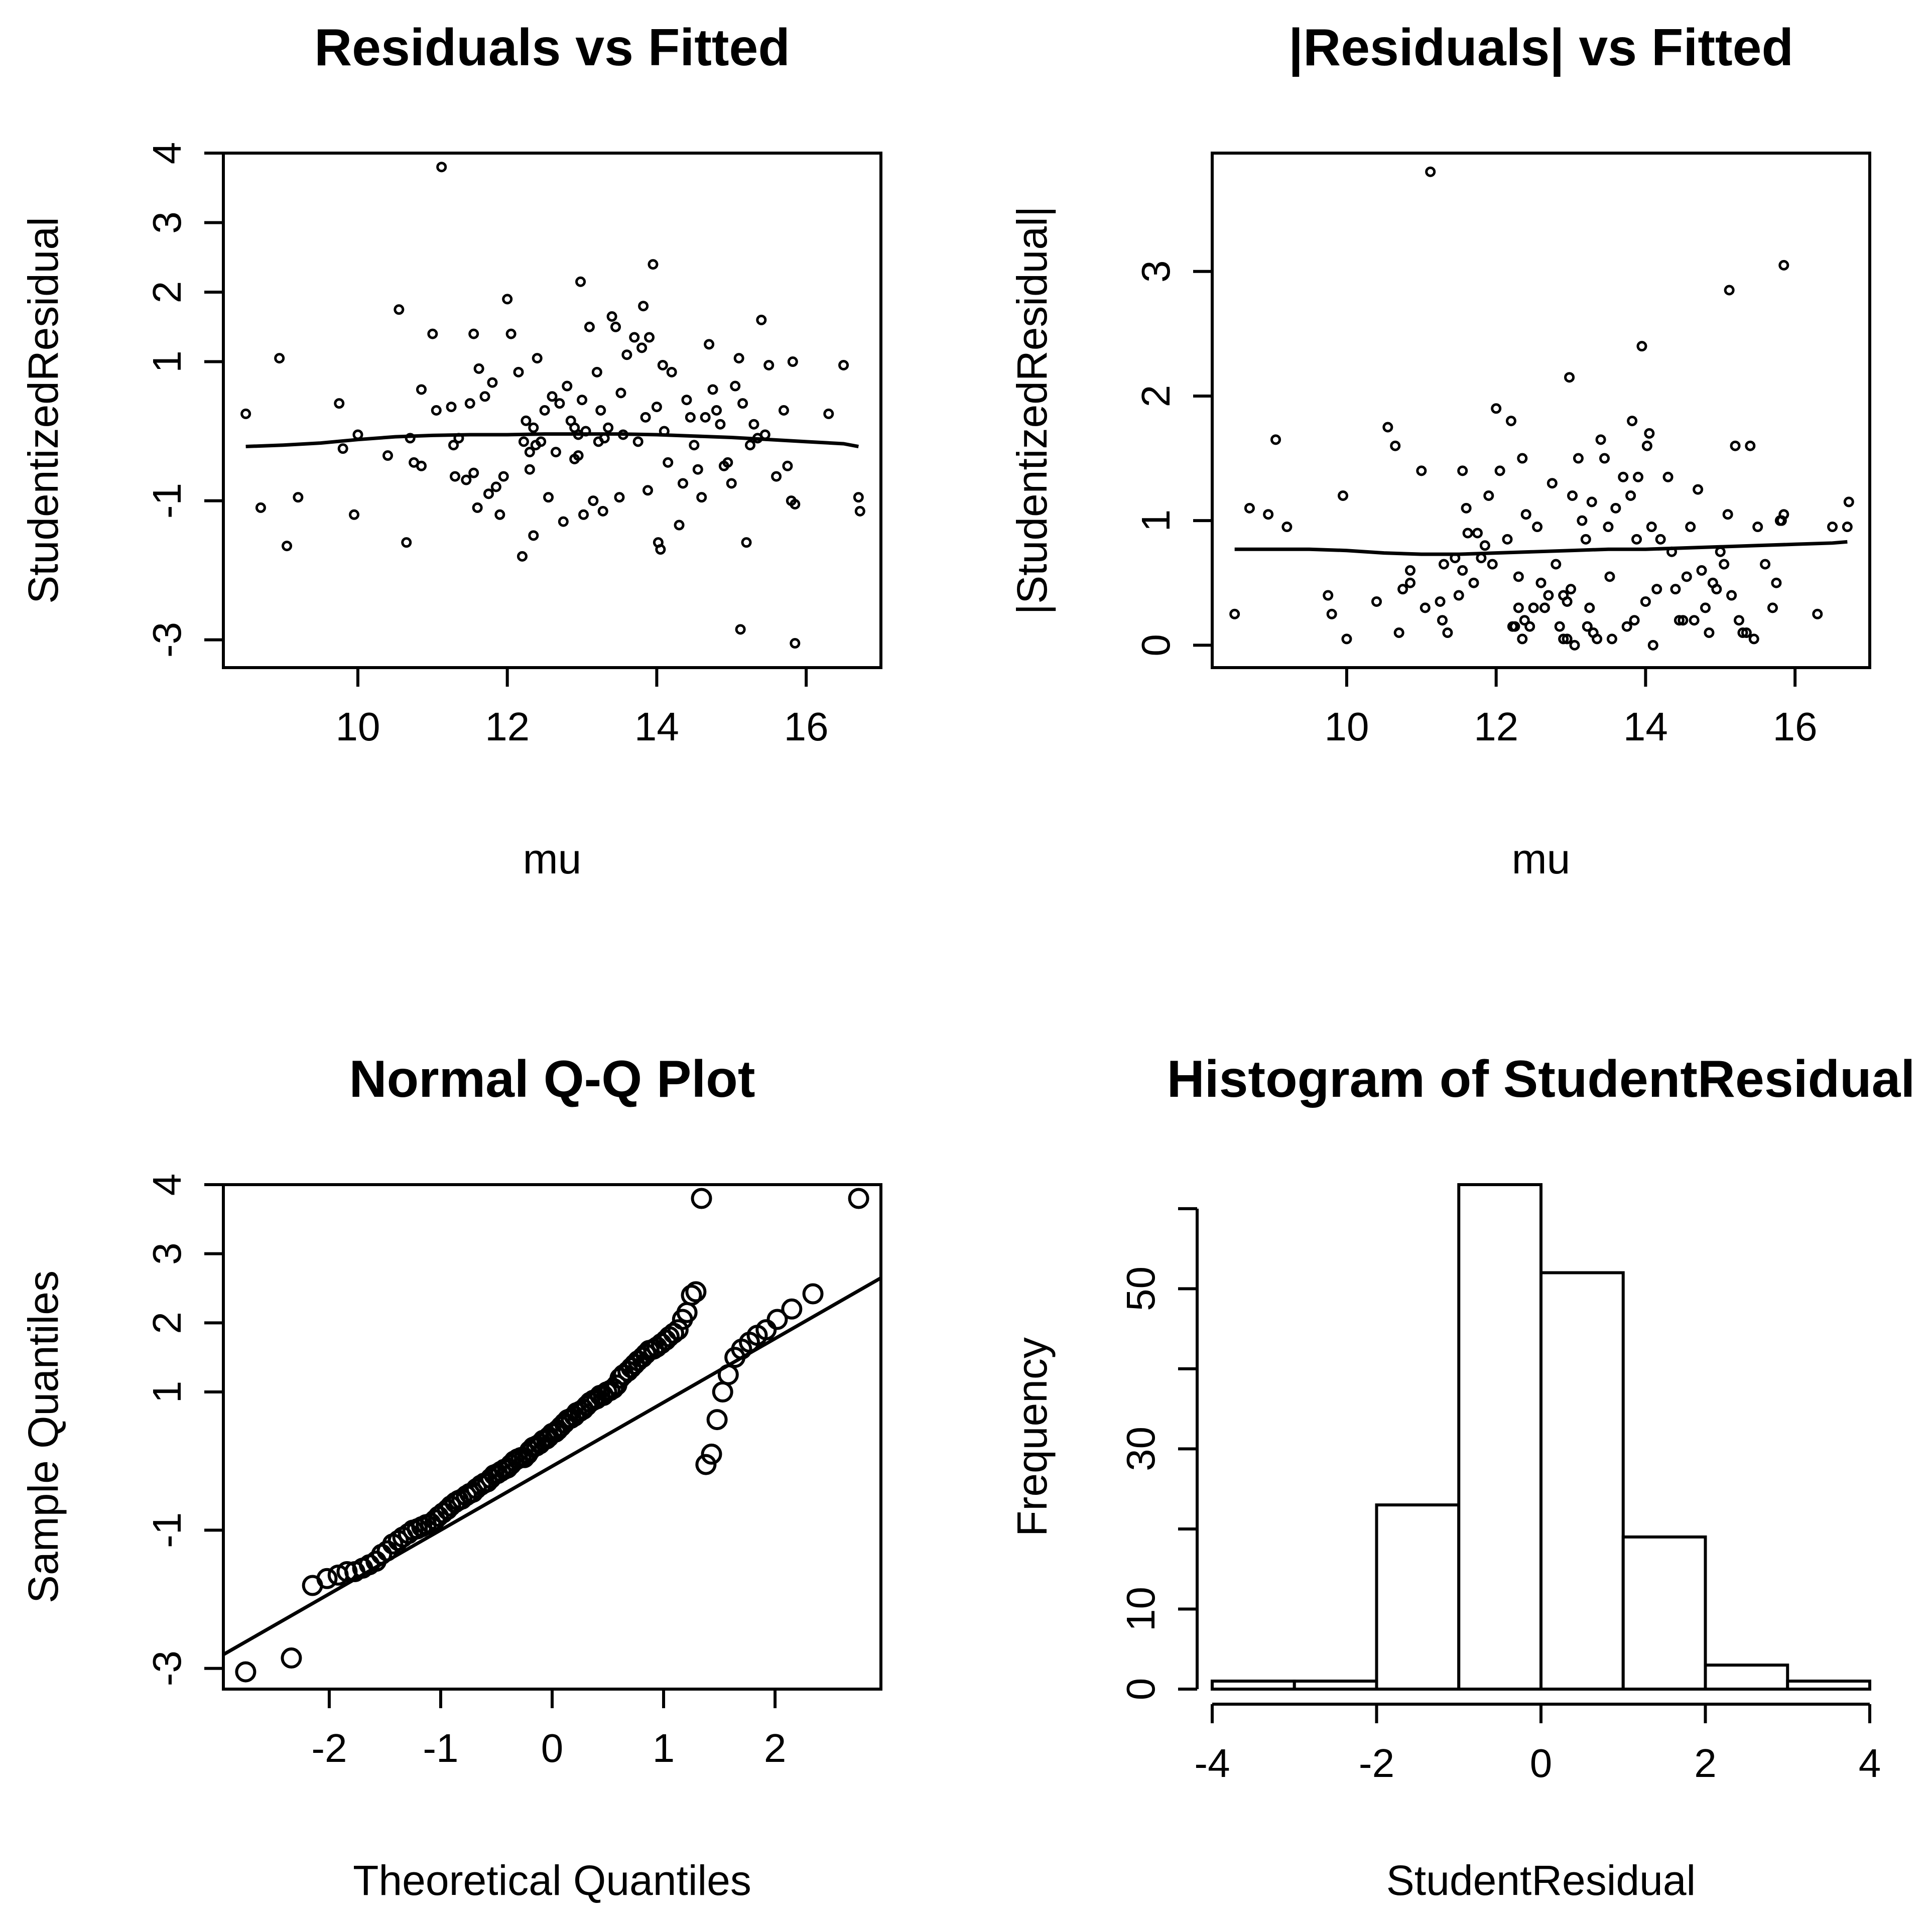  What do you see at coordinates (656, 726) in the screenshot?
I see `x-tick-label: 14` at bounding box center [656, 726].